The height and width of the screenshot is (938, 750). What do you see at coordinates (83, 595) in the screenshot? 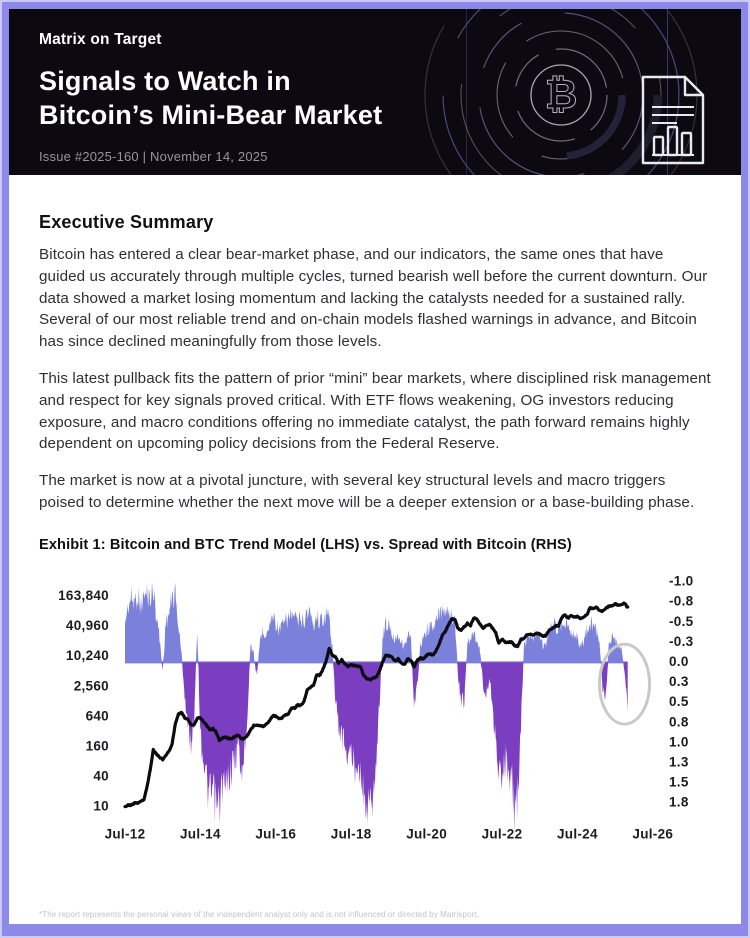
I see `svg-text: 163,840` at bounding box center [83, 595].